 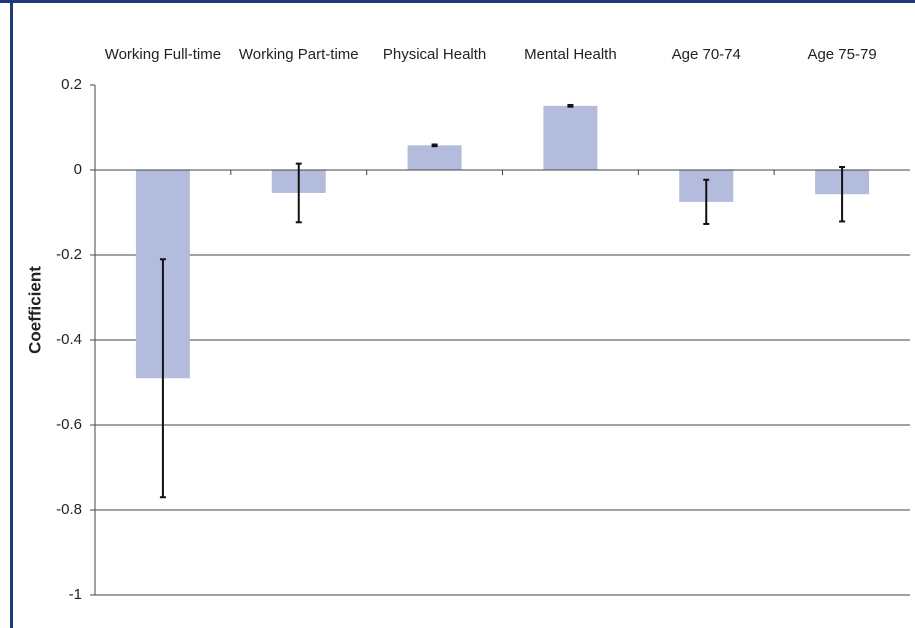 I want to click on y-tick-label: 0.2, so click(x=71, y=84).